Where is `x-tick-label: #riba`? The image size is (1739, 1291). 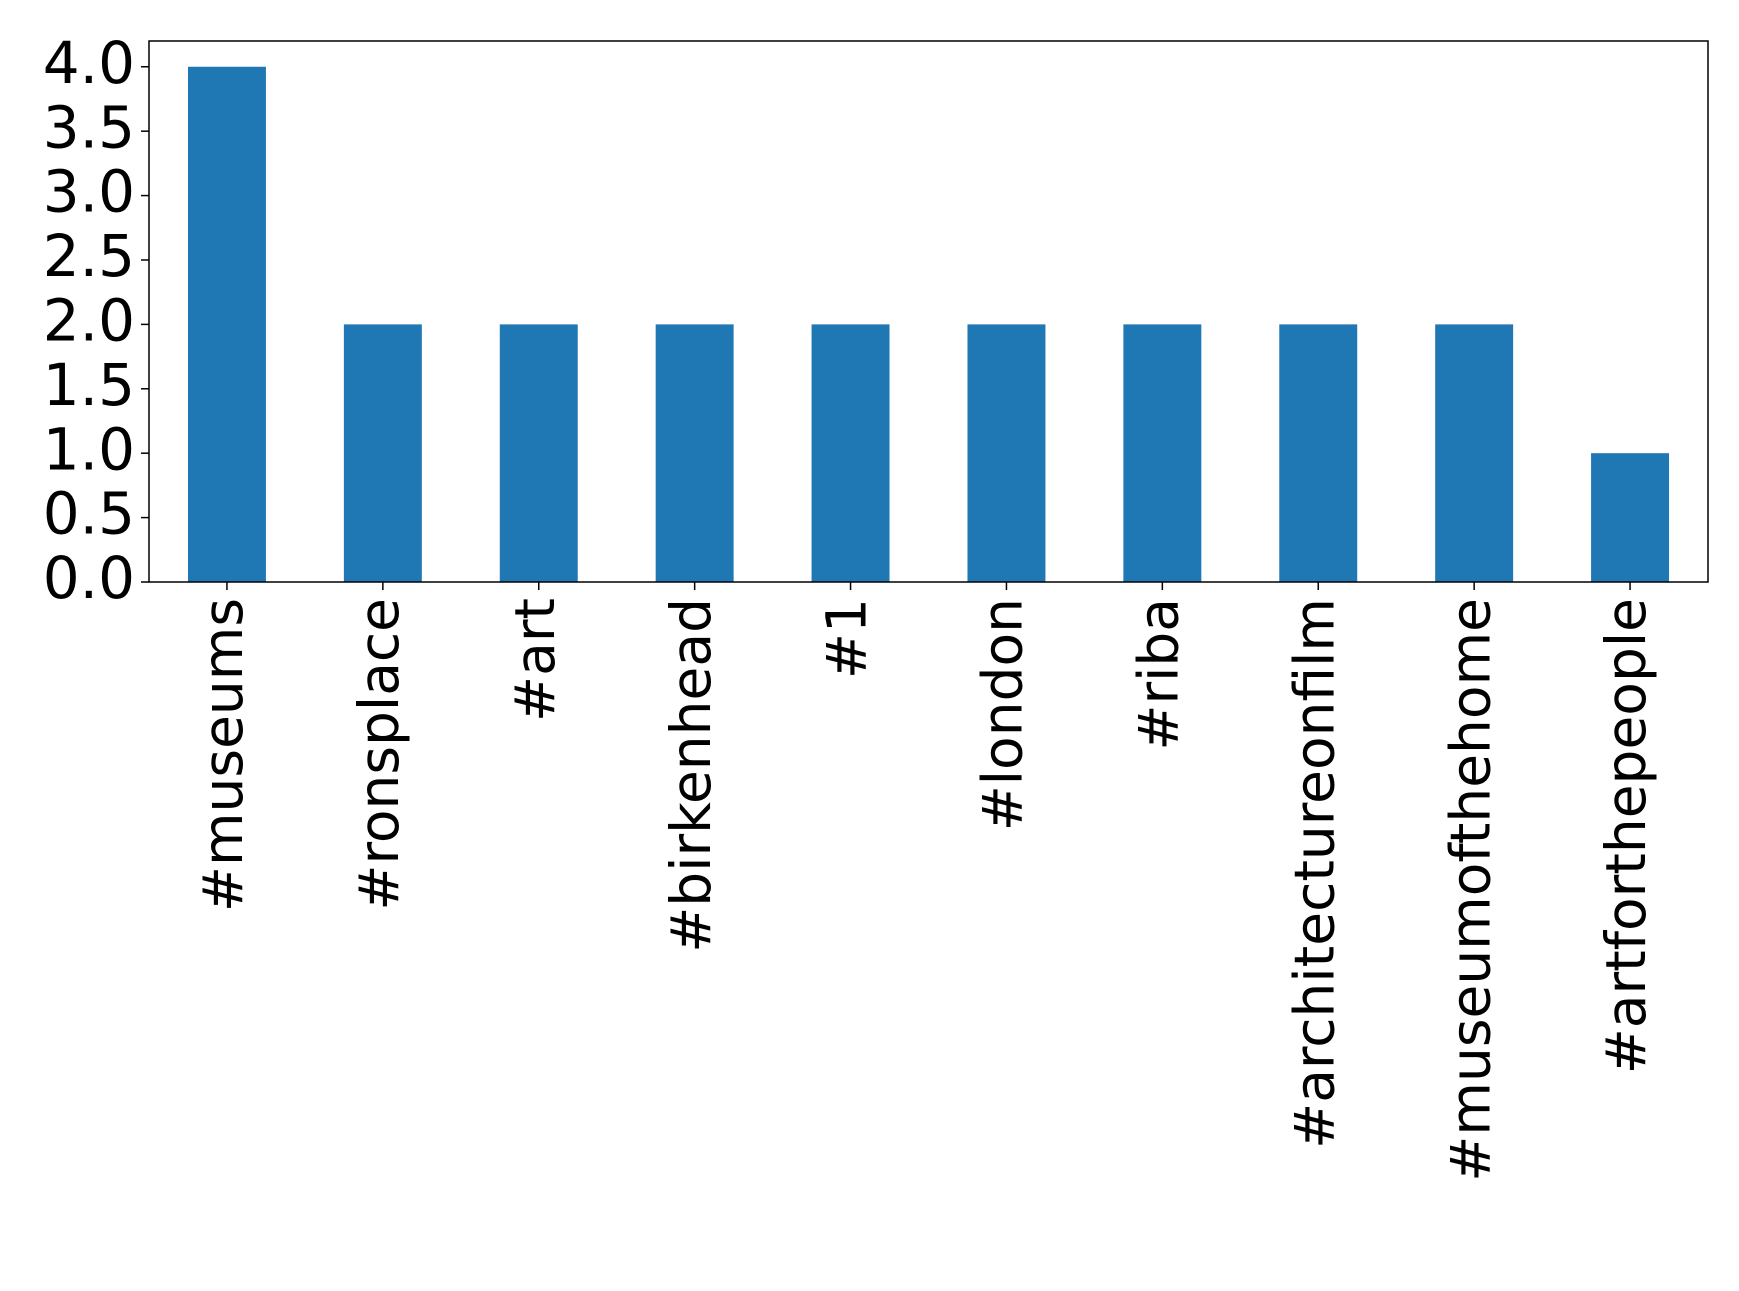
x-tick-label: #riba is located at coordinates (1158, 674).